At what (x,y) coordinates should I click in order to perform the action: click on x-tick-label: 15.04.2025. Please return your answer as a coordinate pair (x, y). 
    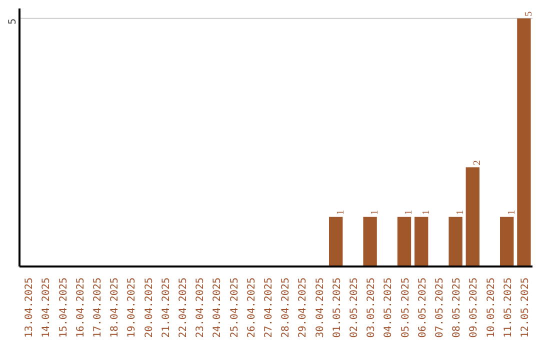
    Looking at the image, I should click on (64, 307).